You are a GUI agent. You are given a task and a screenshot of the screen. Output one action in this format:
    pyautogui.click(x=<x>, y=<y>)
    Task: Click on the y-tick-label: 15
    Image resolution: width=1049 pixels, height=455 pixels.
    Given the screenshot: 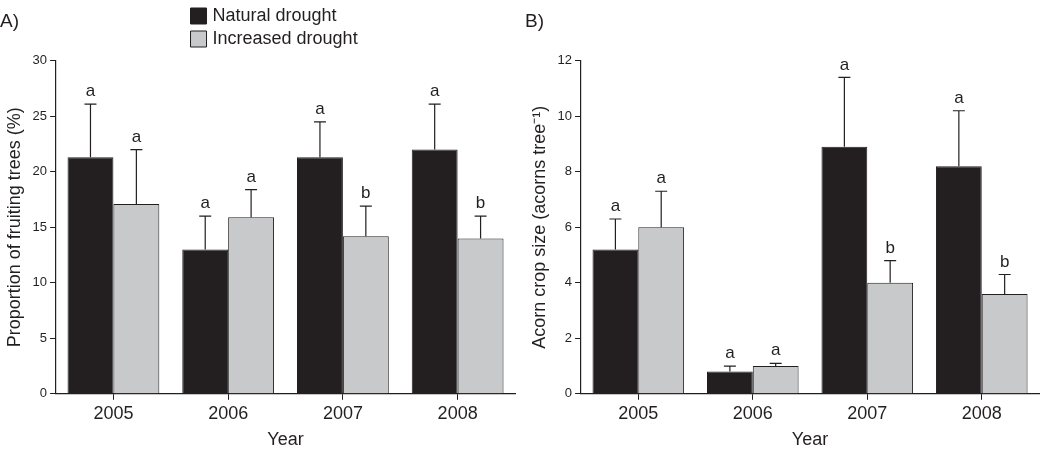 What is the action you would take?
    pyautogui.click(x=40, y=226)
    